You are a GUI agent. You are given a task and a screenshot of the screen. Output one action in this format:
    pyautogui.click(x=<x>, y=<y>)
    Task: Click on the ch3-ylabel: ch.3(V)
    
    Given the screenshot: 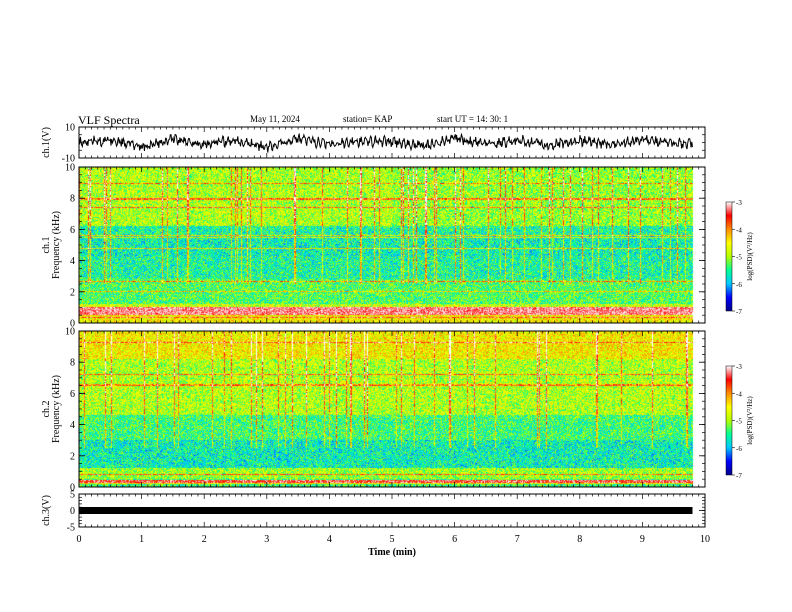 What is the action you would take?
    pyautogui.click(x=46, y=510)
    